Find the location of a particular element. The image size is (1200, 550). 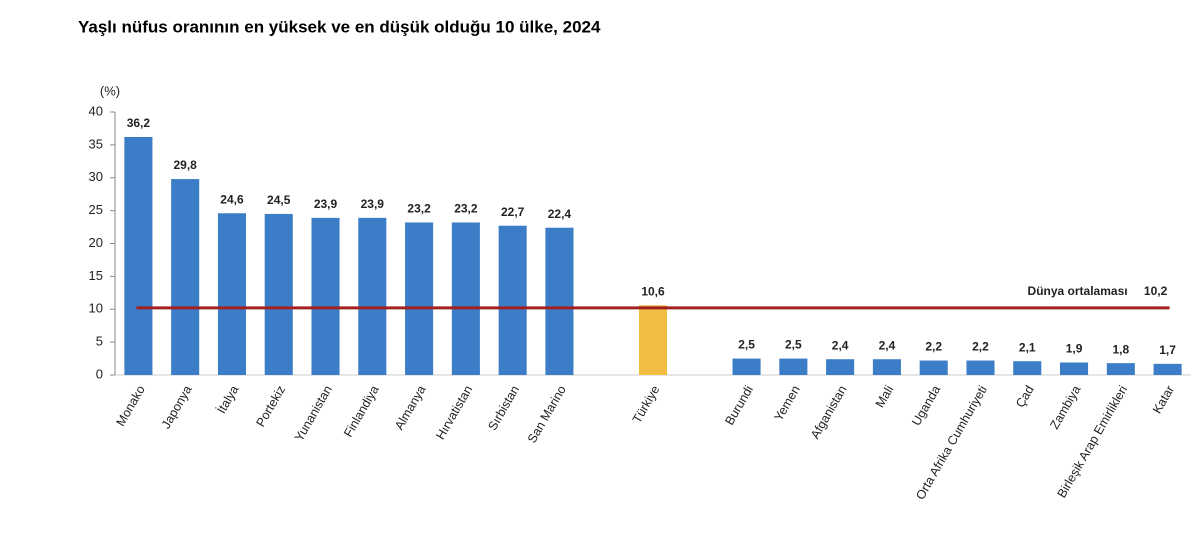

x-tick-label: Almanya is located at coordinates (410, 407).